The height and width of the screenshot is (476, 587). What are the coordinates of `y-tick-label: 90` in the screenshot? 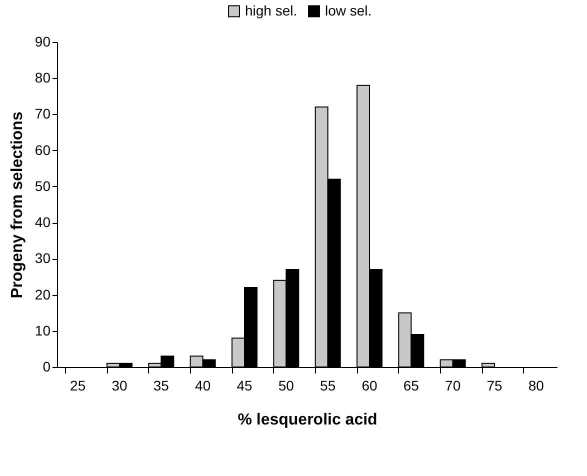 It's located at (42, 42).